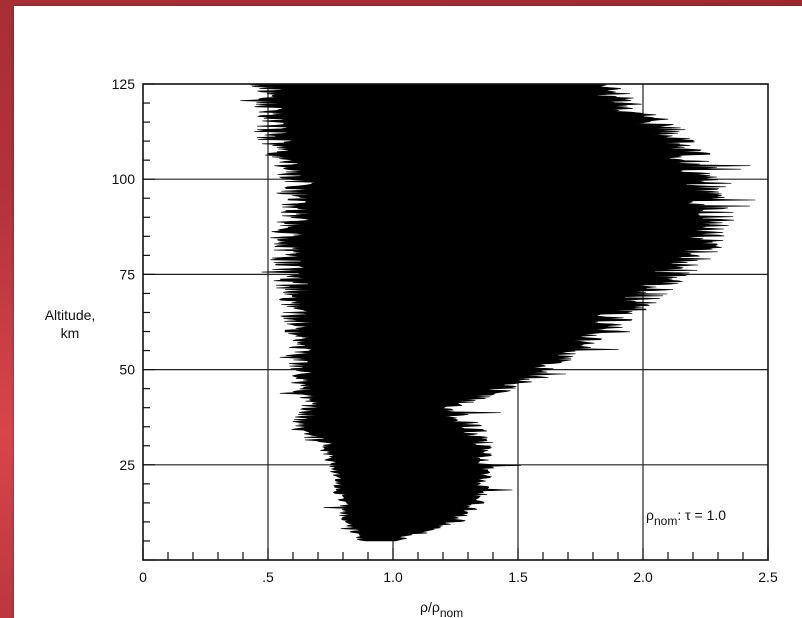 The height and width of the screenshot is (618, 802). I want to click on x-axis-title-sub: nom, so click(451, 612).